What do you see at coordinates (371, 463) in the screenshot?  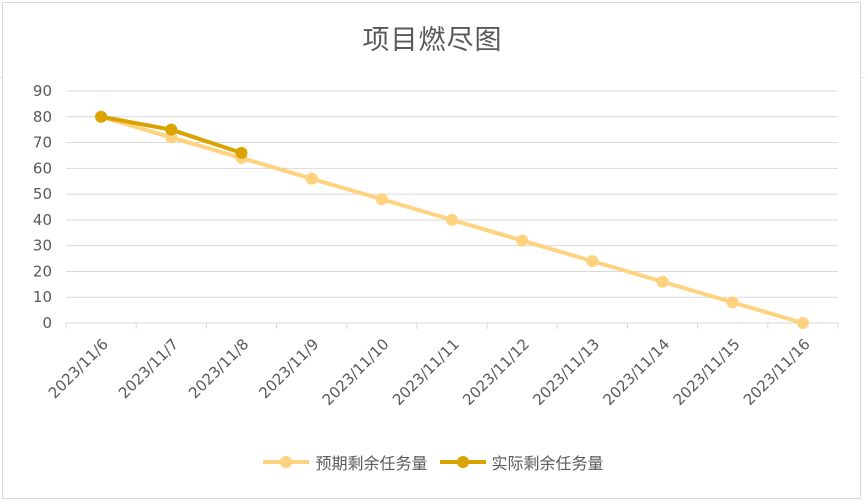 I see `legend-label-expected: 预期剩余任务量` at bounding box center [371, 463].